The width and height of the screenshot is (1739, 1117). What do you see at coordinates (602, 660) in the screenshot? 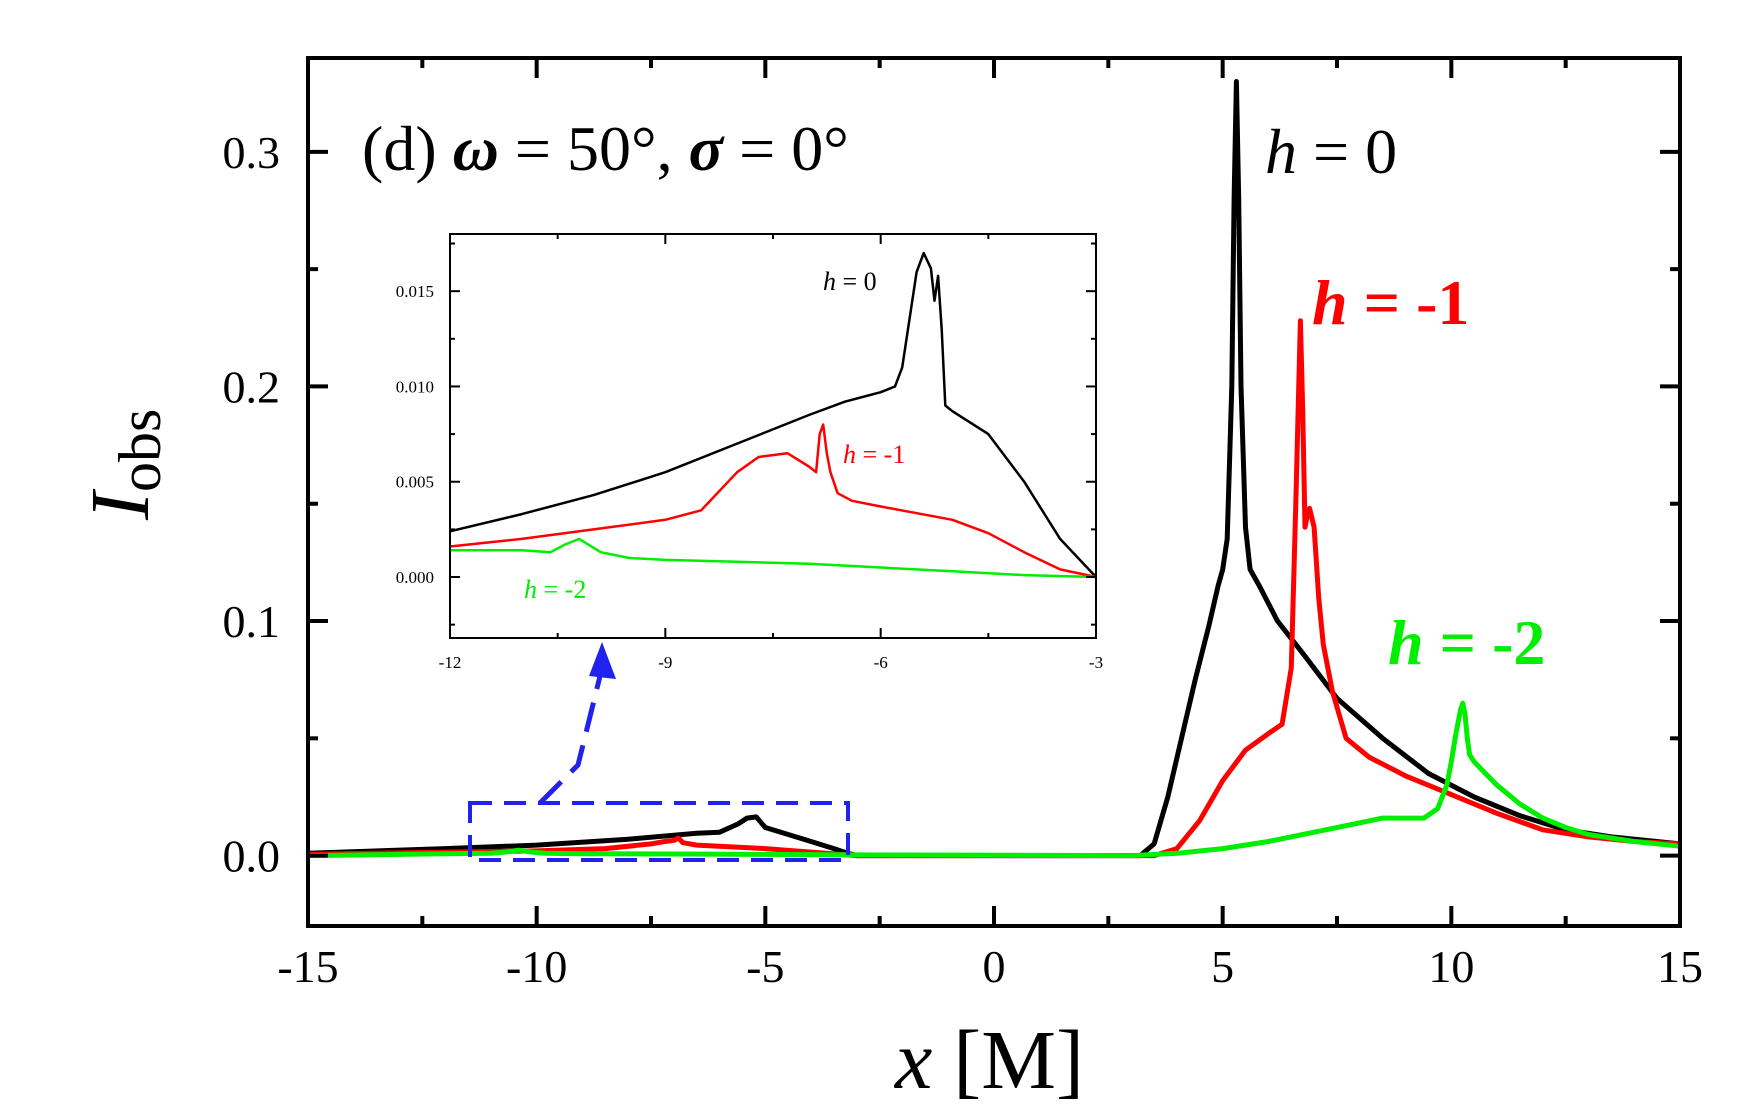
I see `zoom-arrow-head` at bounding box center [602, 660].